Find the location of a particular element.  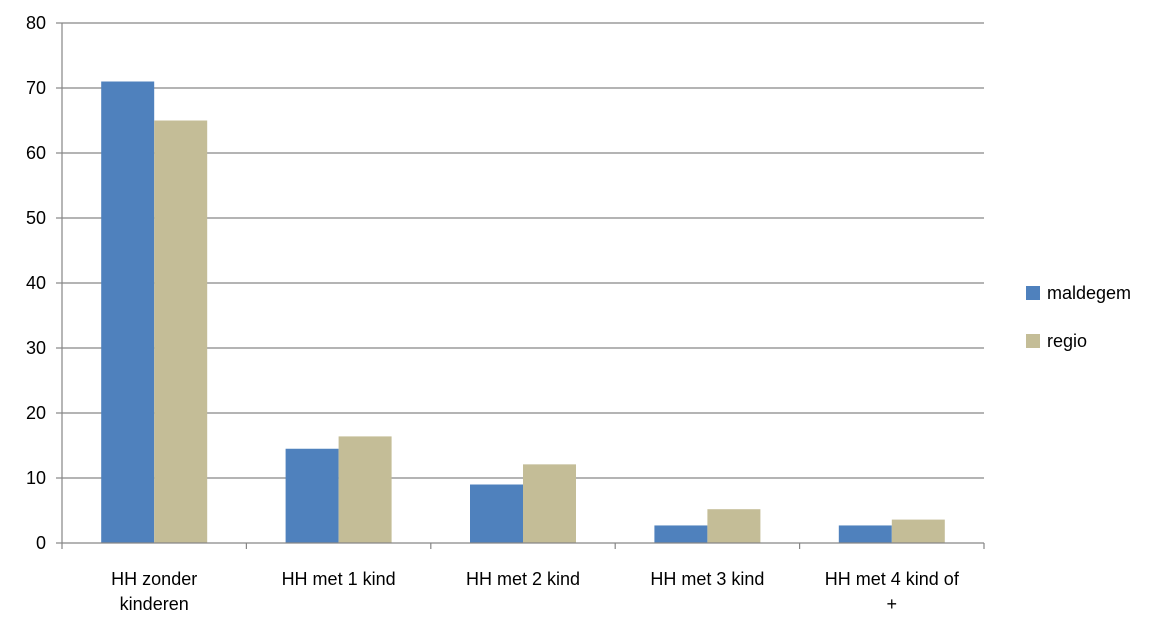

y-tick-label: 40 is located at coordinates (36, 283).